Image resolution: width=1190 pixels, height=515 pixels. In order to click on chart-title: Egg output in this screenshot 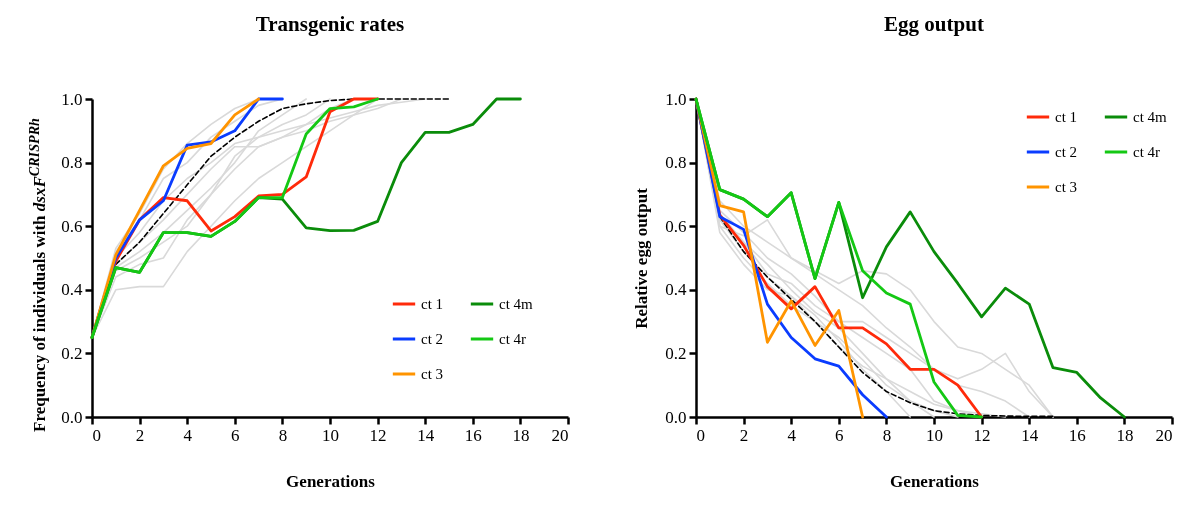, I will do `click(934, 24)`.